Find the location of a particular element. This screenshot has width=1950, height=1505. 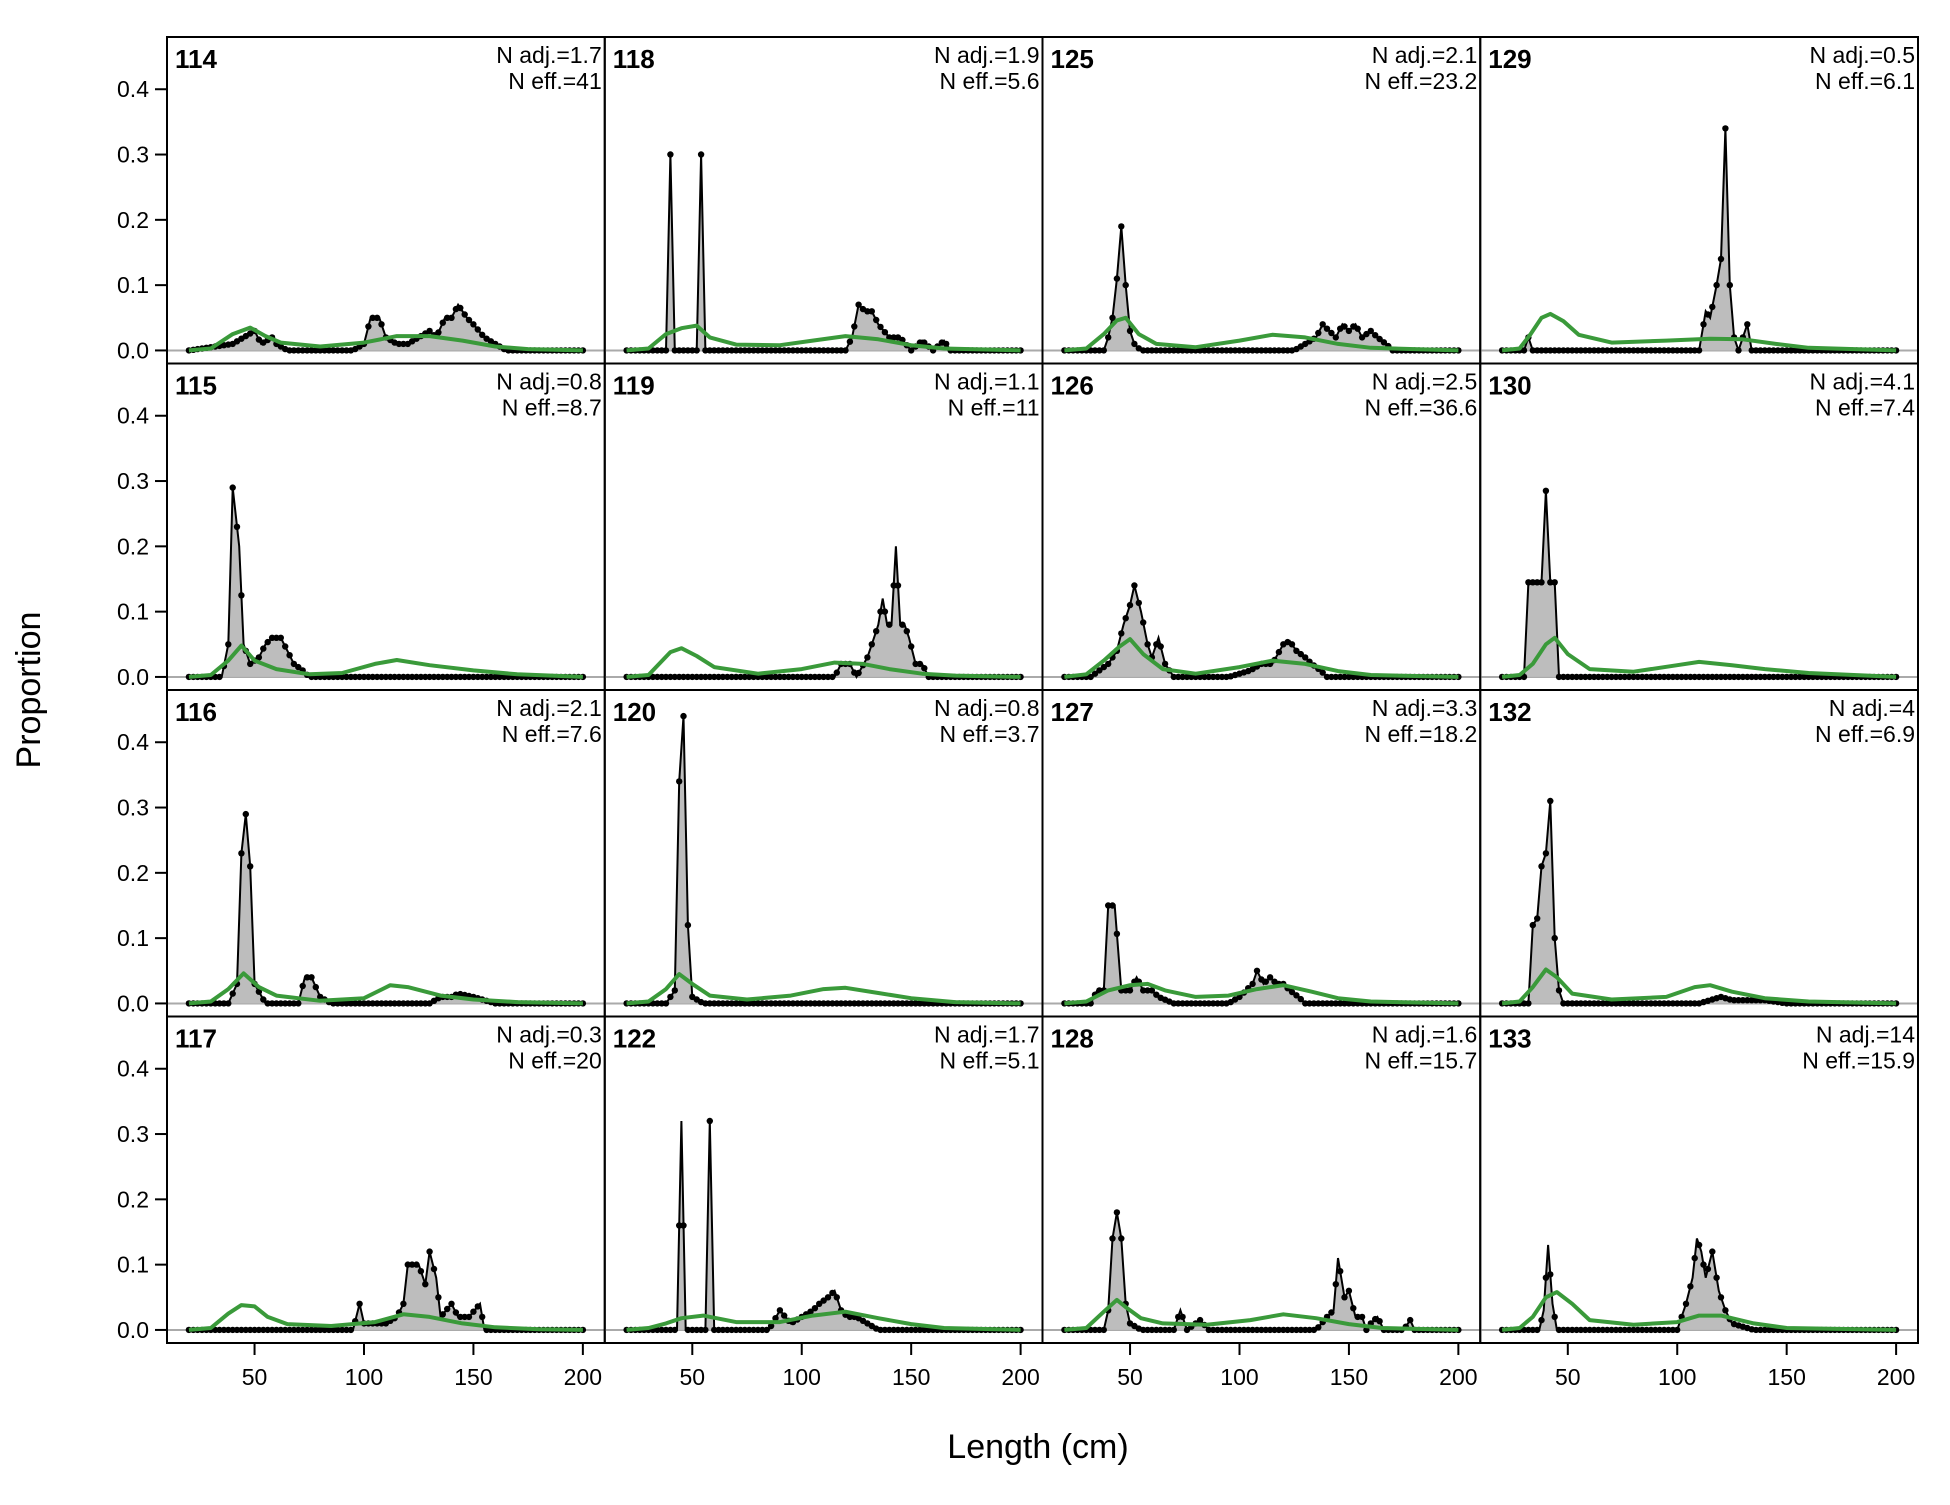

y-tick-label: 0.2 is located at coordinates (133, 1199).